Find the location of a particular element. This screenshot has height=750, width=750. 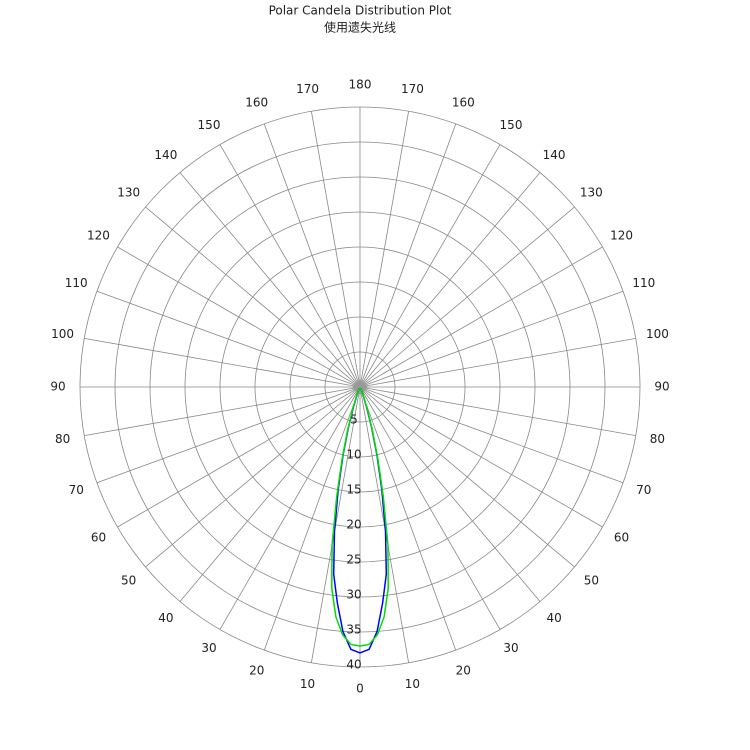

angle-tick-label: 0 is located at coordinates (360, 689).